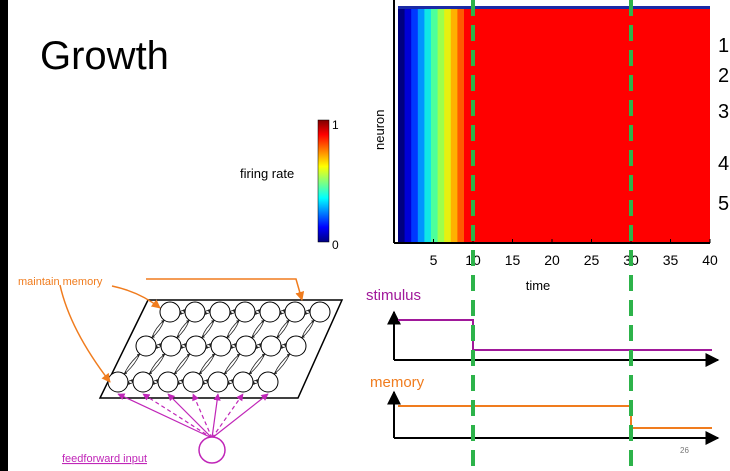 Image resolution: width=730 pixels, height=471 pixels. I want to click on maintain-arrow-middle, so click(136, 297).